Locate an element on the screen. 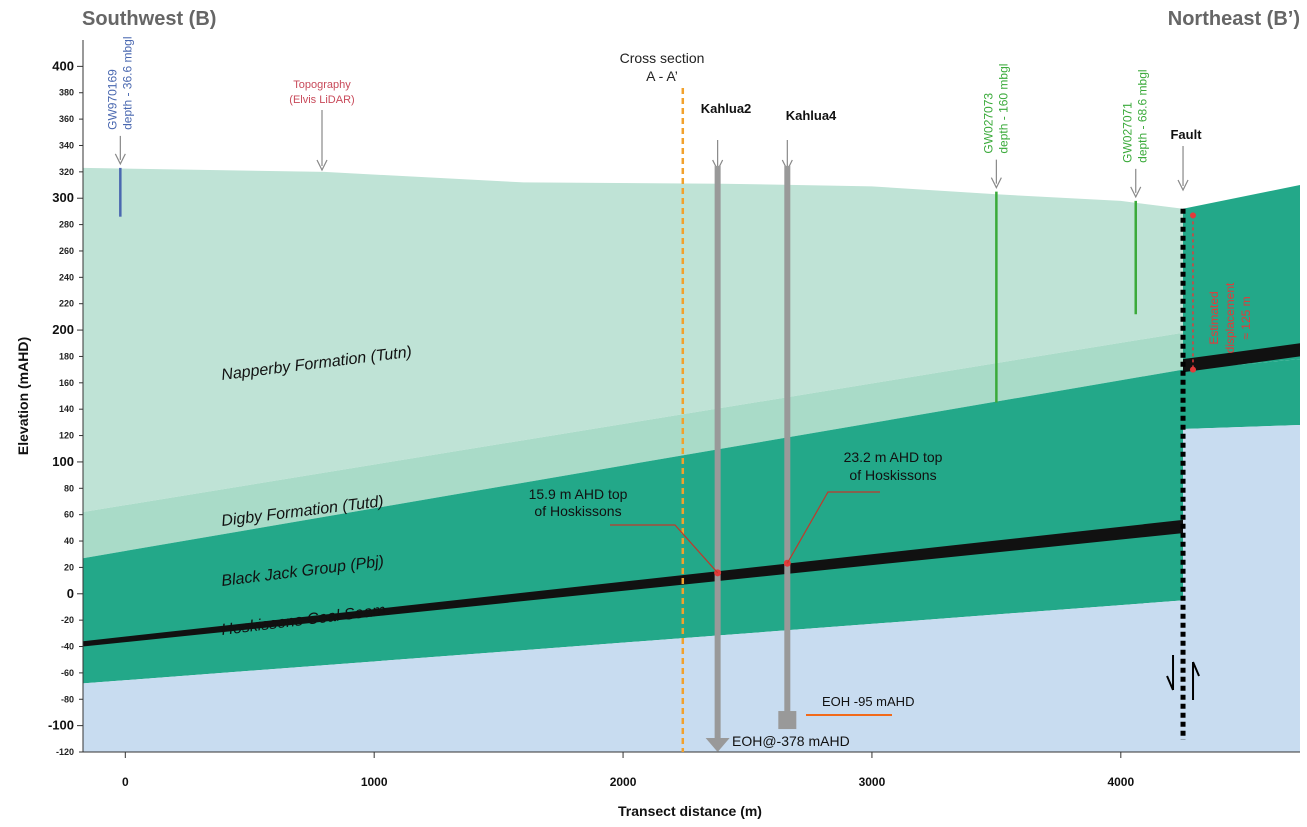 The height and width of the screenshot is (827, 1307). x-tick-label: 2000 is located at coordinates (623, 782).